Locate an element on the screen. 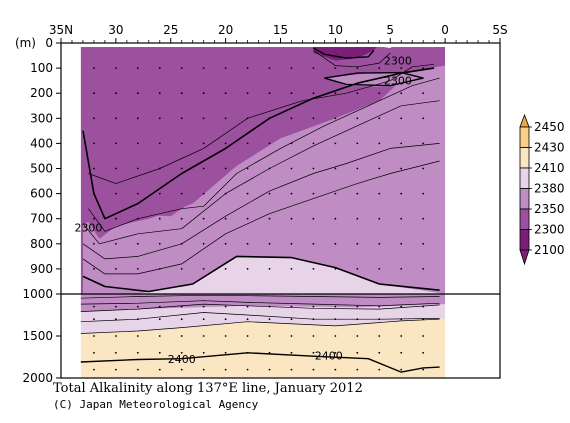  y-tick-label: 300 is located at coordinates (41, 118).